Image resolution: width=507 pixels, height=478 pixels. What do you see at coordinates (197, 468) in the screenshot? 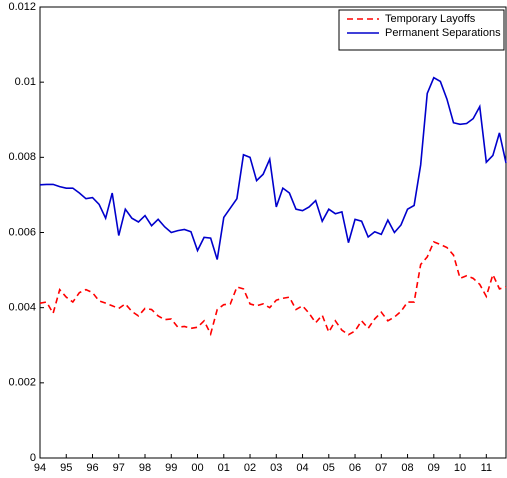
I see `x-tick-label: 00` at bounding box center [197, 468].